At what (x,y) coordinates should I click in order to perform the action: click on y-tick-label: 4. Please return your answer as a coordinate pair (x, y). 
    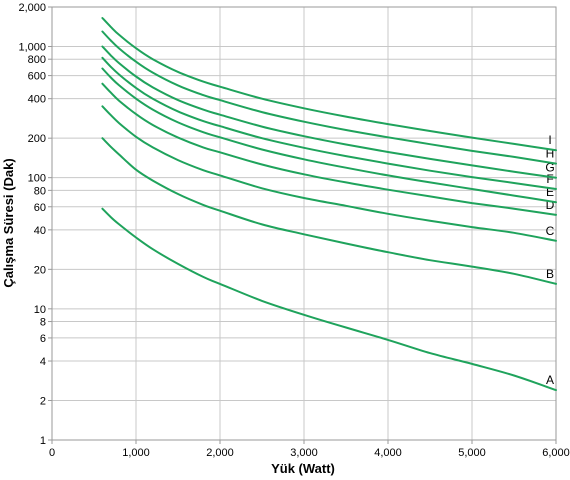
    Looking at the image, I should click on (43, 362).